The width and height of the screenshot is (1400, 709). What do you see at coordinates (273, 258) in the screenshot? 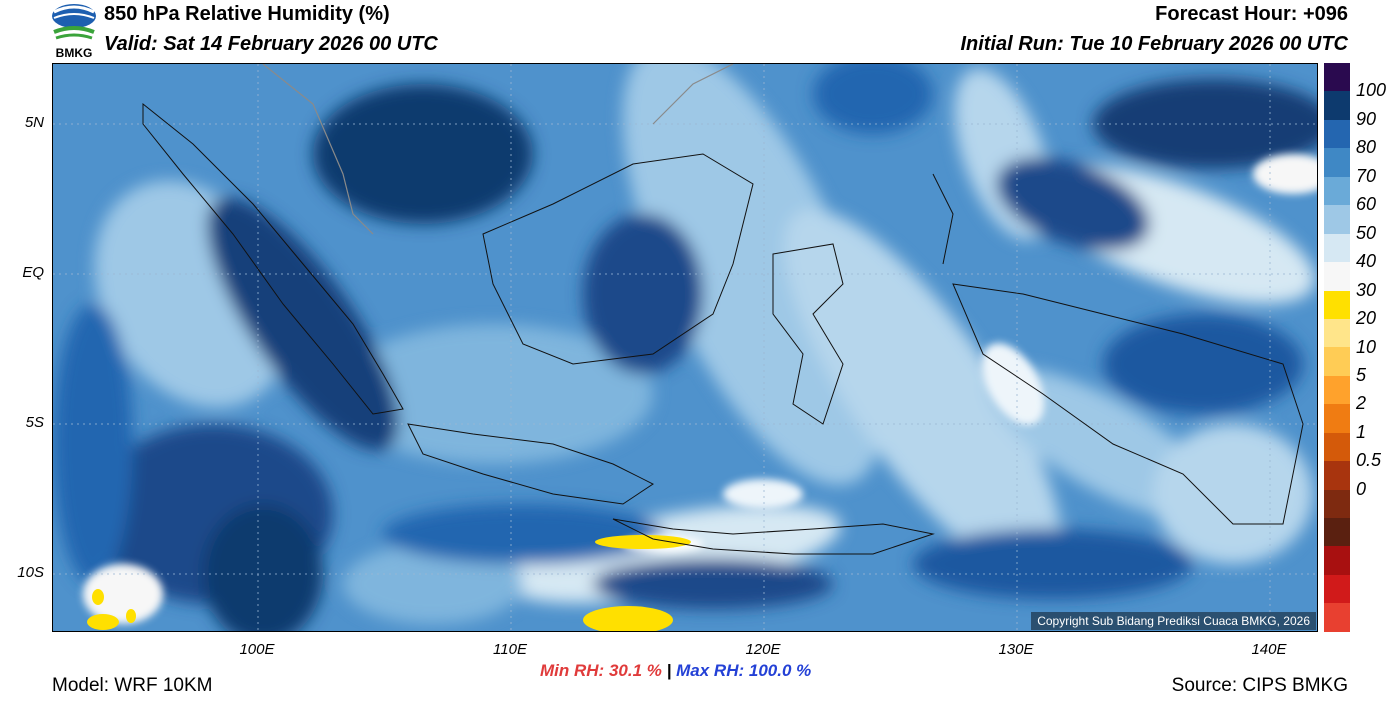
I see `sumatra-coast` at bounding box center [273, 258].